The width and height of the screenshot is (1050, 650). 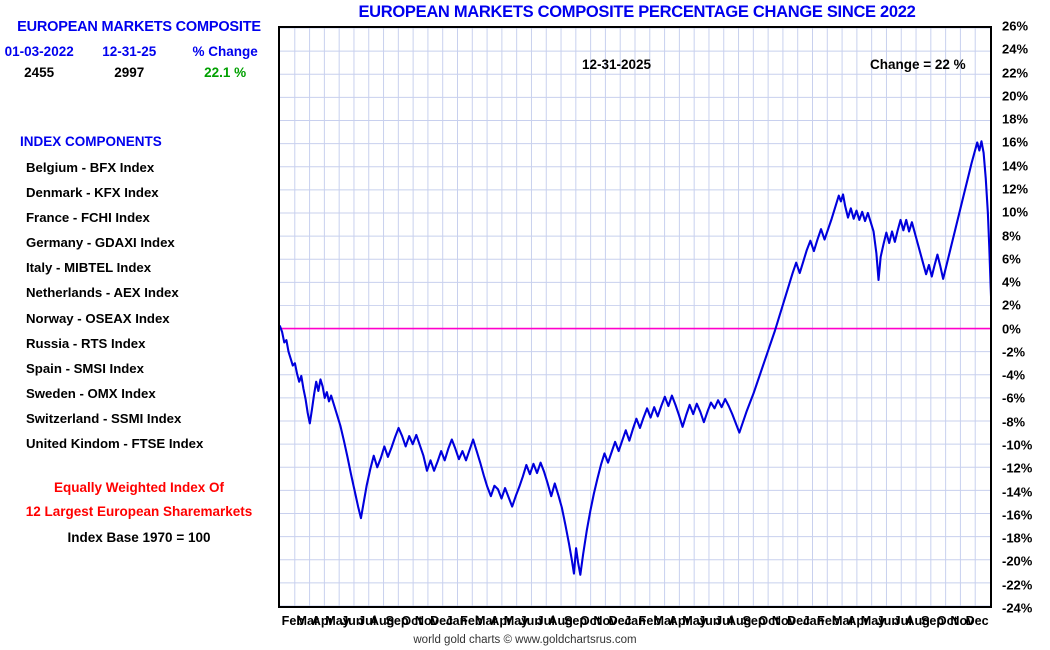 I want to click on y-axis-tick-label: -12%, so click(x=1017, y=468).